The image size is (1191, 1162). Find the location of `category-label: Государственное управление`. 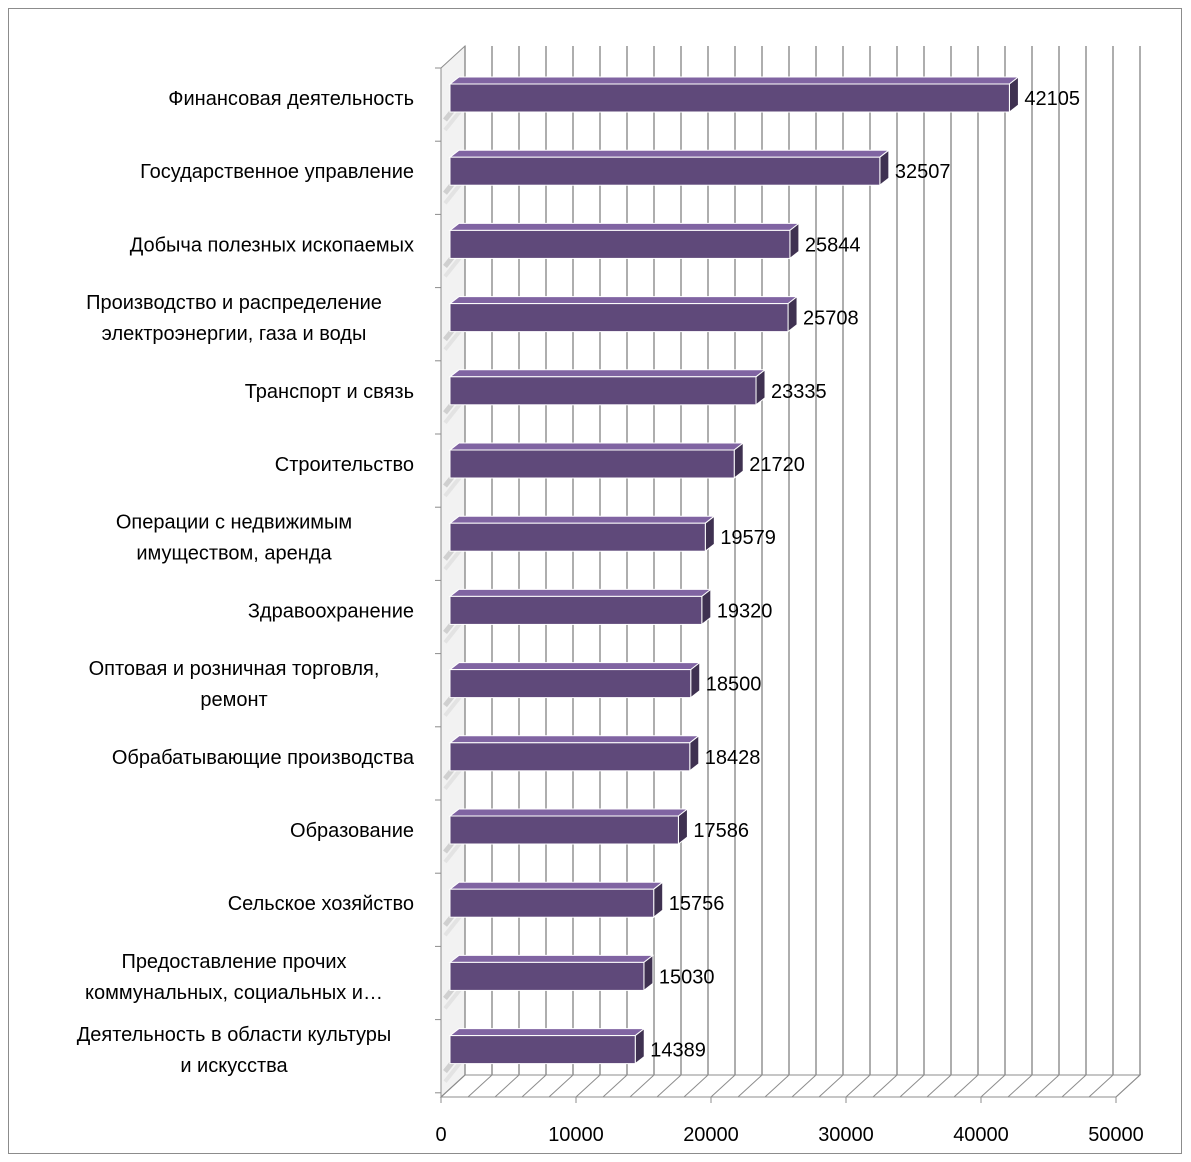

category-label: Государственное управление is located at coordinates (277, 172).